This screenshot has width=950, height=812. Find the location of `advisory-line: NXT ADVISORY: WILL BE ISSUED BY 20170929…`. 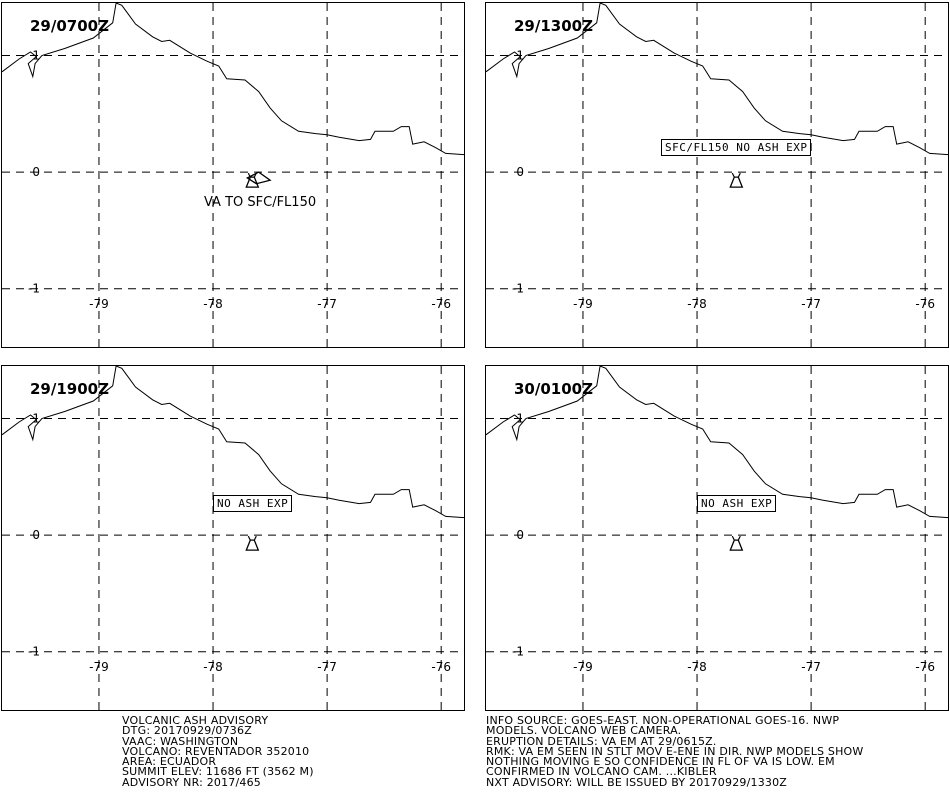

advisory-line: NXT ADVISORY: WILL BE ISSUED BY 20170929… is located at coordinates (637, 782).